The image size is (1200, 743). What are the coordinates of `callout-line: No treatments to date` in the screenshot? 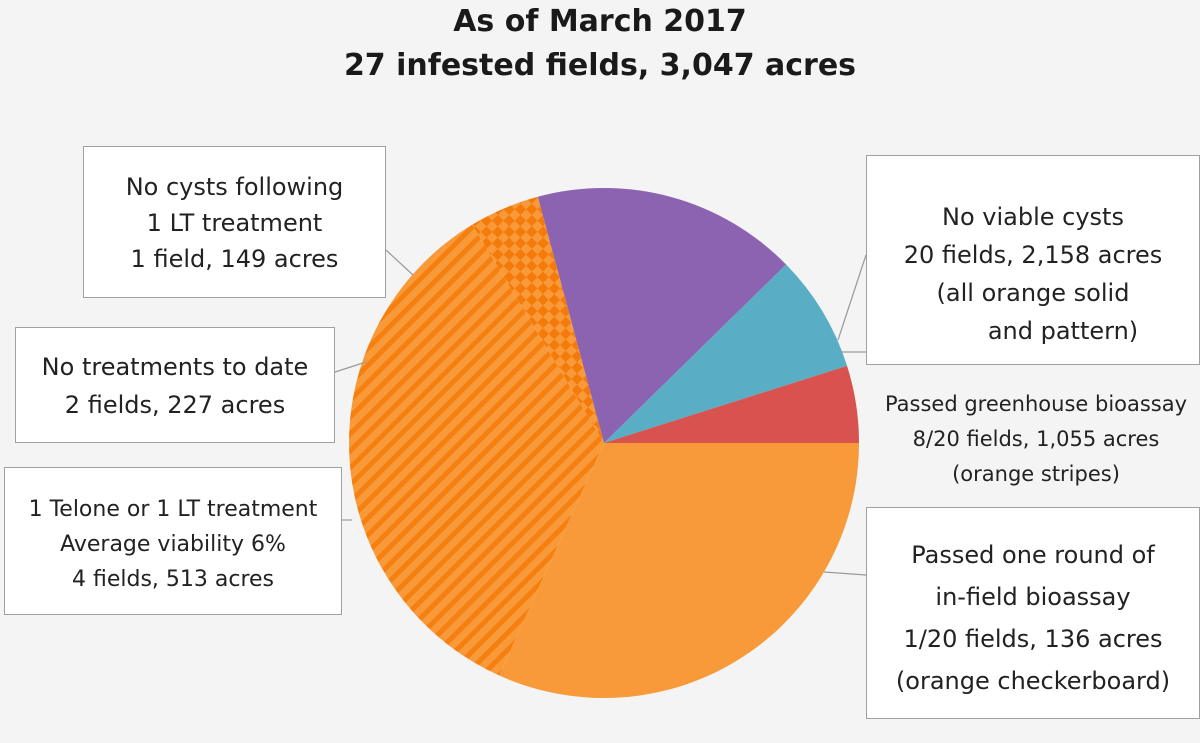 It's located at (175, 367).